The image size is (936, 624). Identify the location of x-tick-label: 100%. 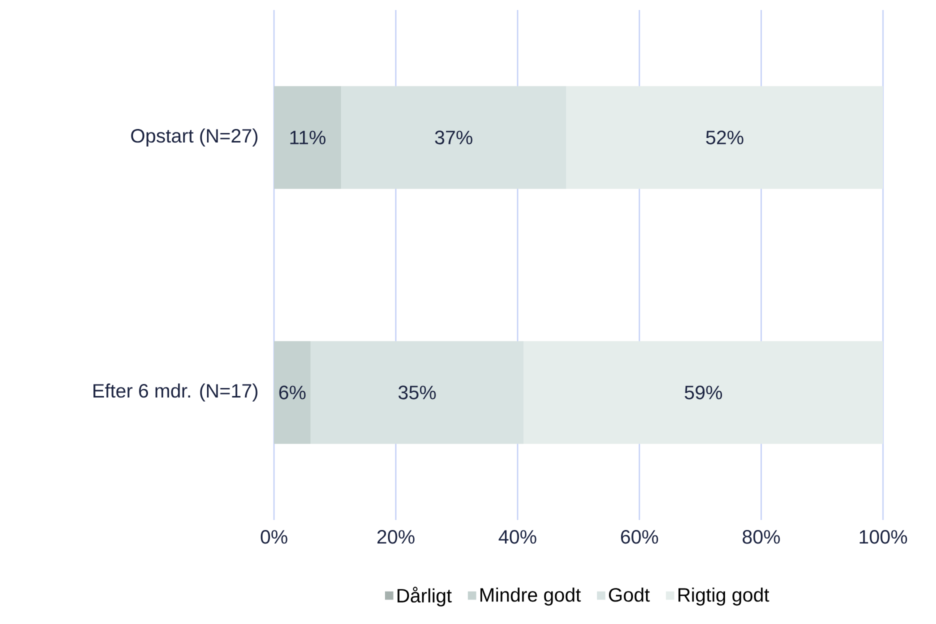
(884, 537).